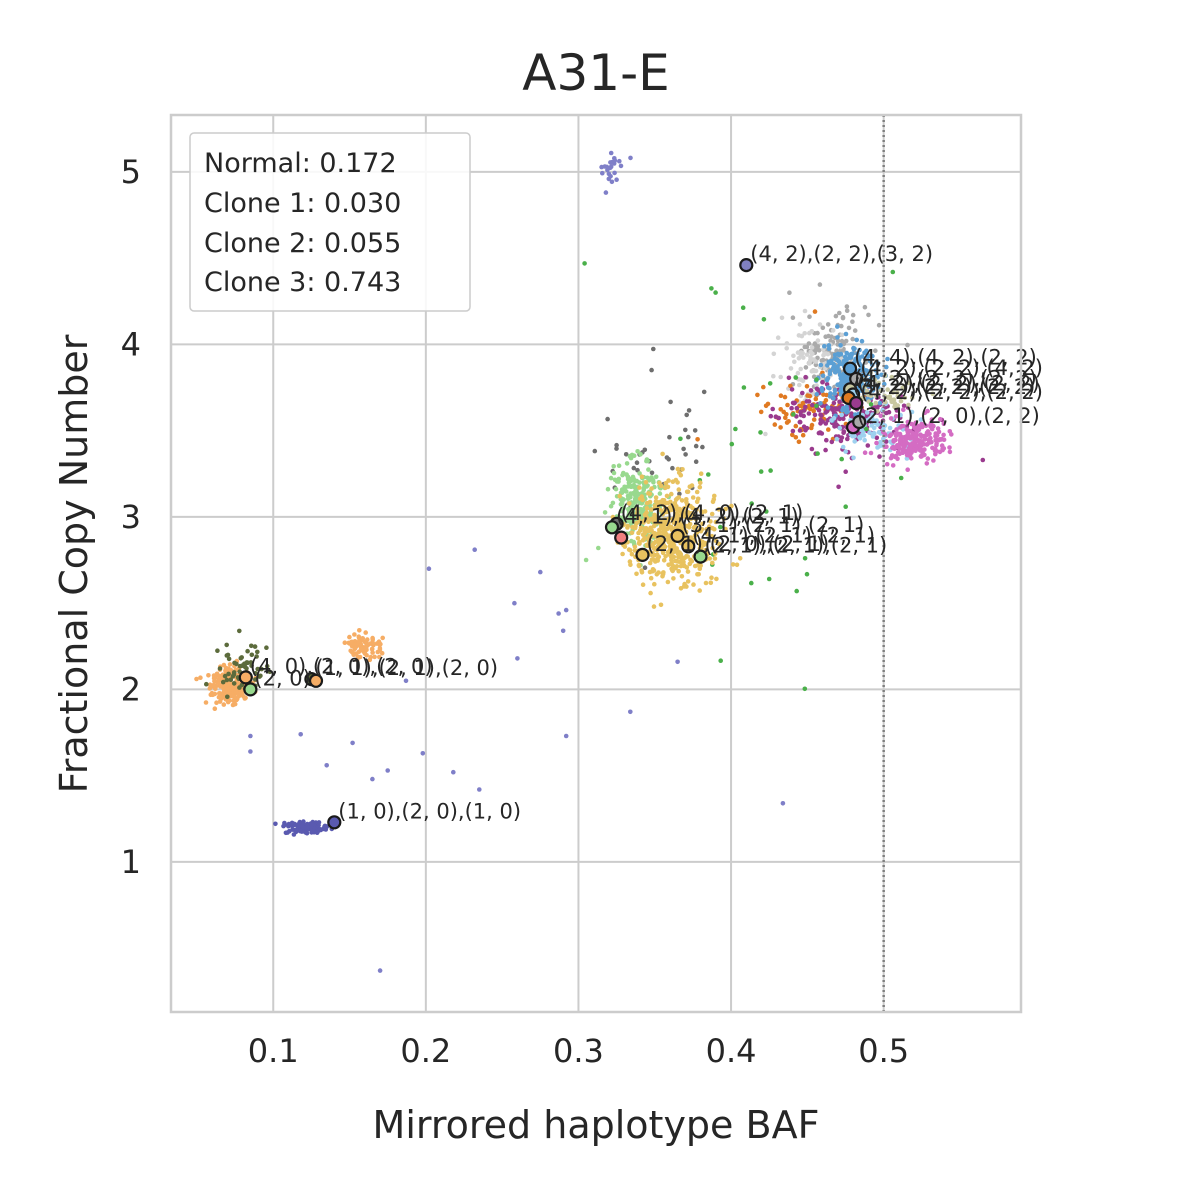 The height and width of the screenshot is (1200, 1200). I want to click on copy-number-marker, so click(746, 265).